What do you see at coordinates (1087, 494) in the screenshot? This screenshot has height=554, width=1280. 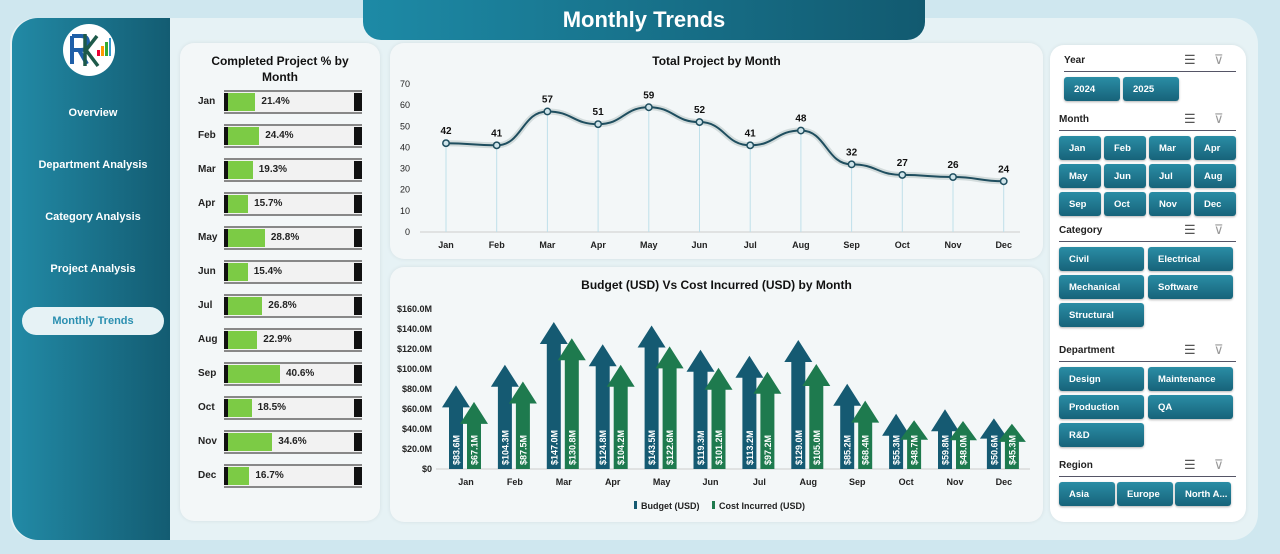 I see `slicer-button: Asia` at bounding box center [1087, 494].